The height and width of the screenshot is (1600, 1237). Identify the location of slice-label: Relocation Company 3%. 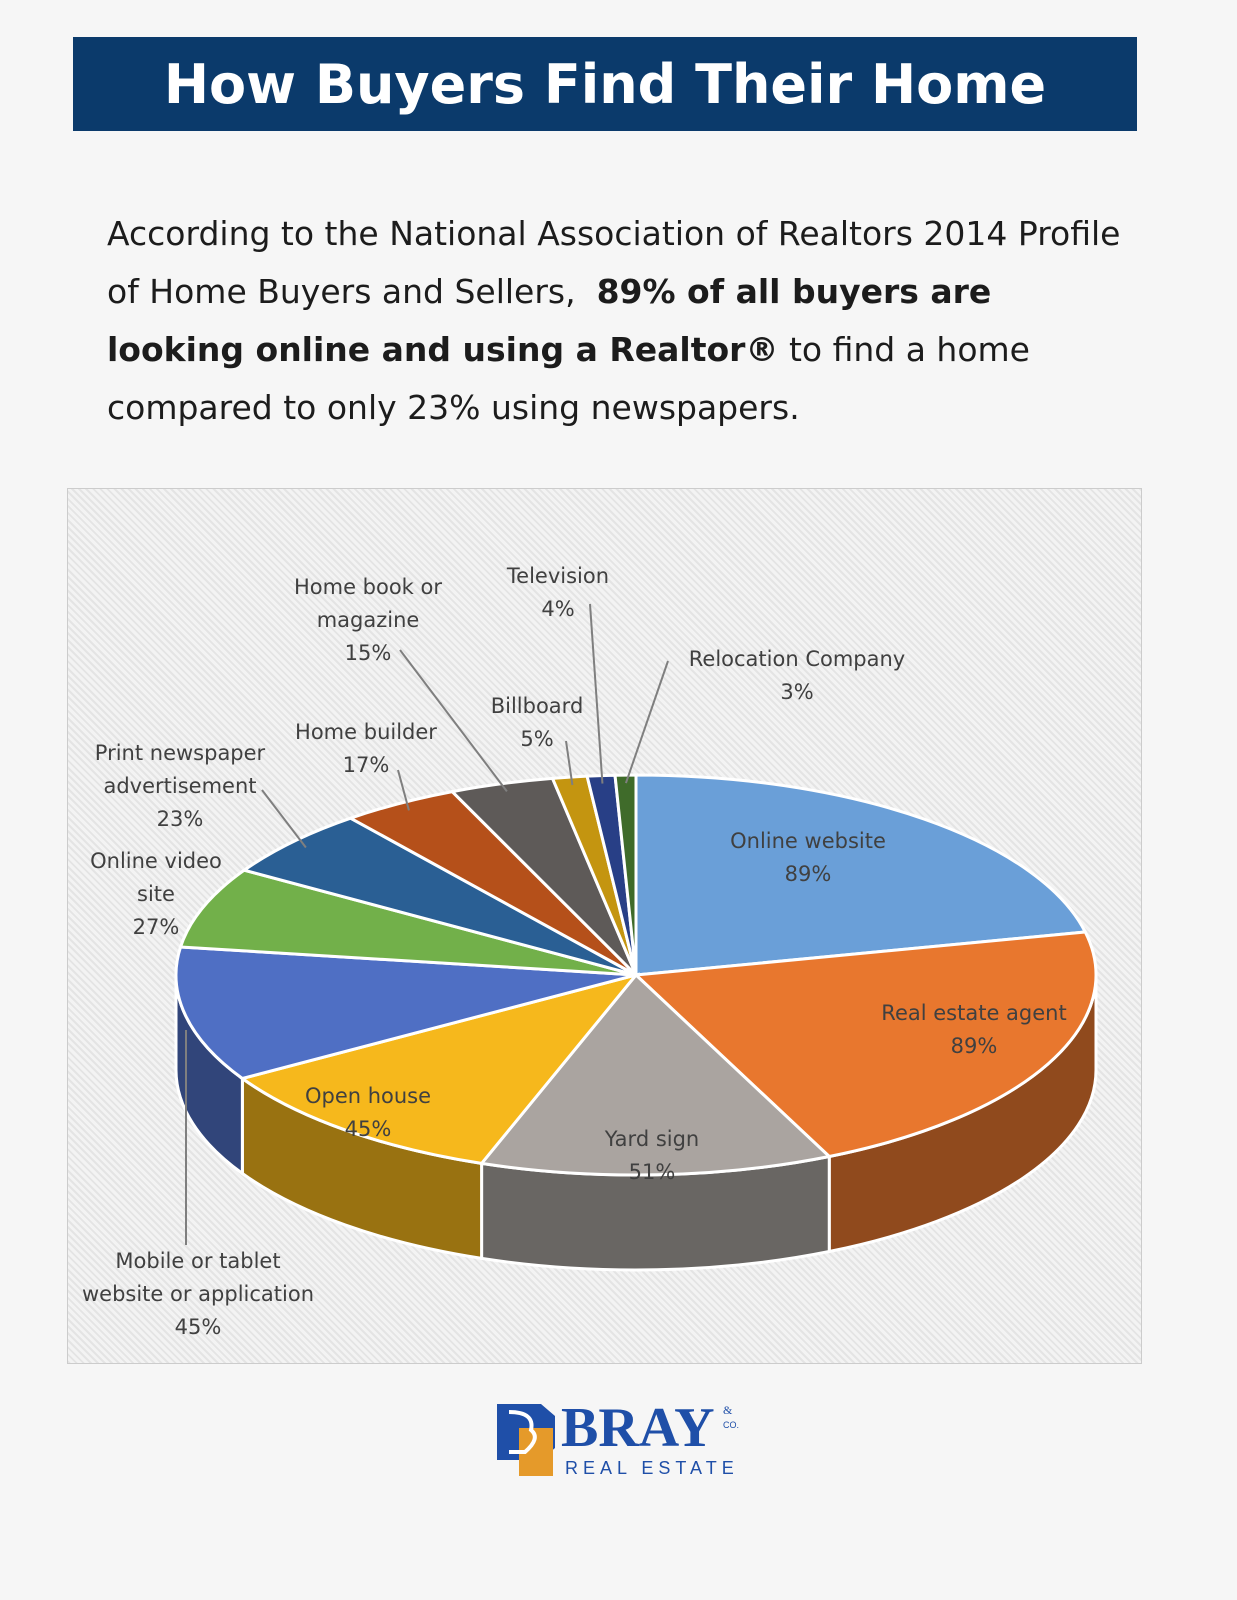
(797, 676).